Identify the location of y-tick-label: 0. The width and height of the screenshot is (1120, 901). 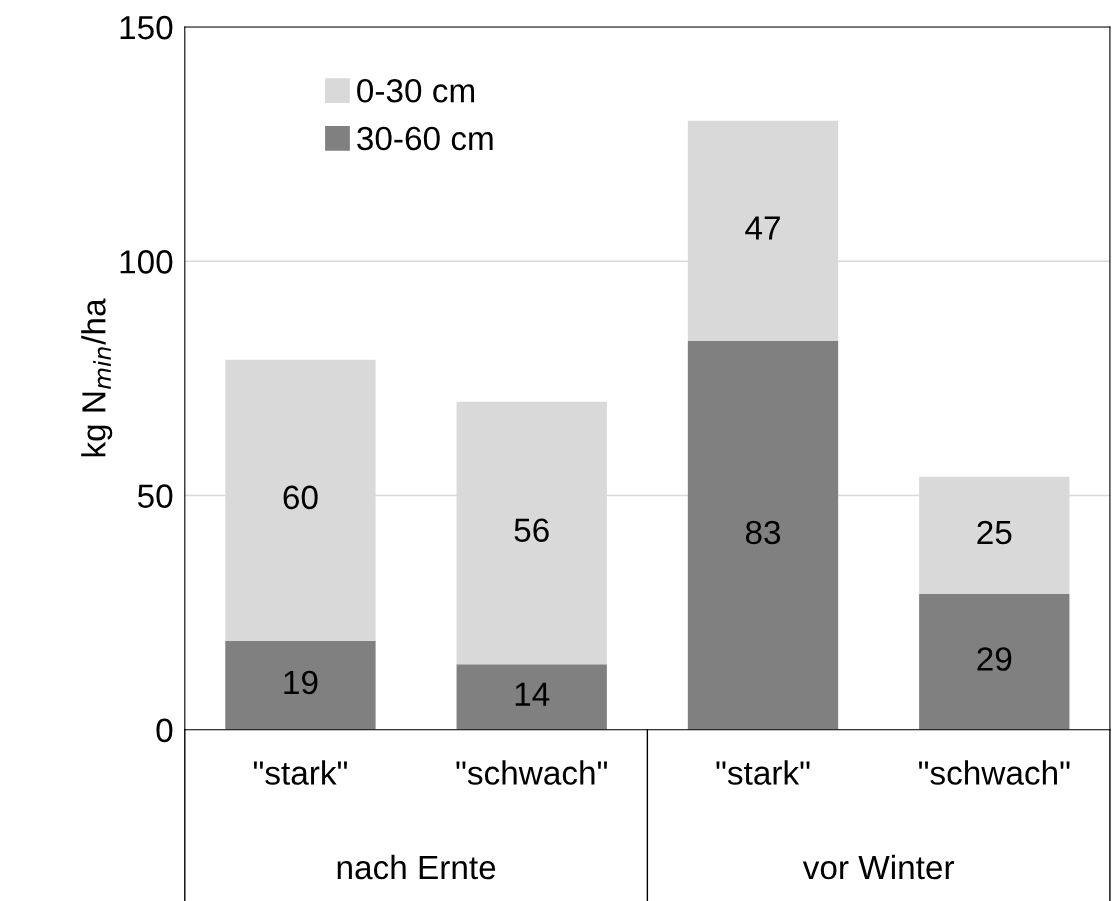
(164, 730).